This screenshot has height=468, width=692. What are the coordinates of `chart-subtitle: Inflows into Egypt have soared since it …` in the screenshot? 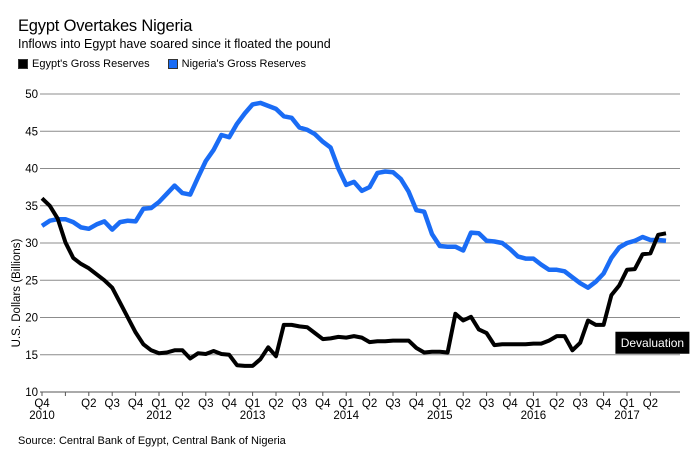 It's located at (174, 44).